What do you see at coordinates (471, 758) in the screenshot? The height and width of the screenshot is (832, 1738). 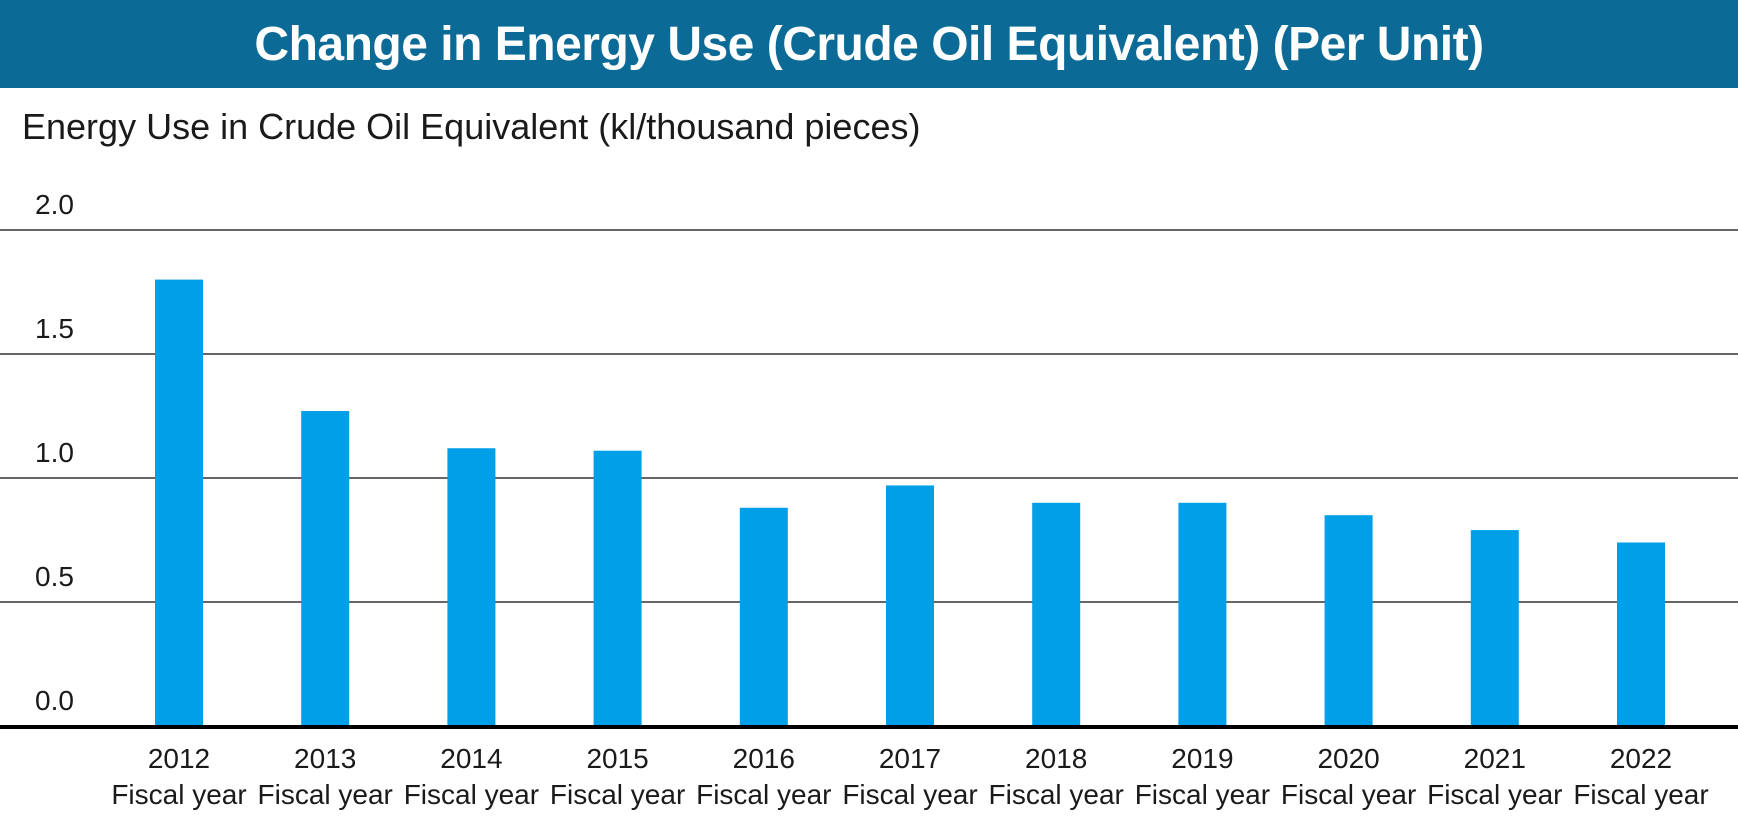 I see `x-tick-year: 2014` at bounding box center [471, 758].